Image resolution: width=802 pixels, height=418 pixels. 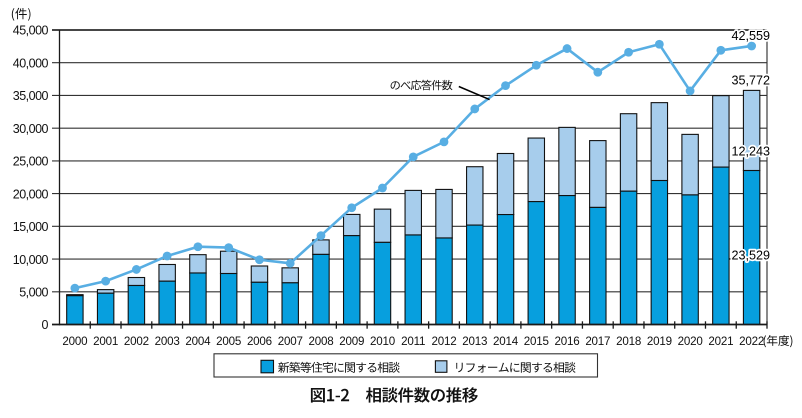 I want to click on svg-text: 2004, so click(x=198, y=341).